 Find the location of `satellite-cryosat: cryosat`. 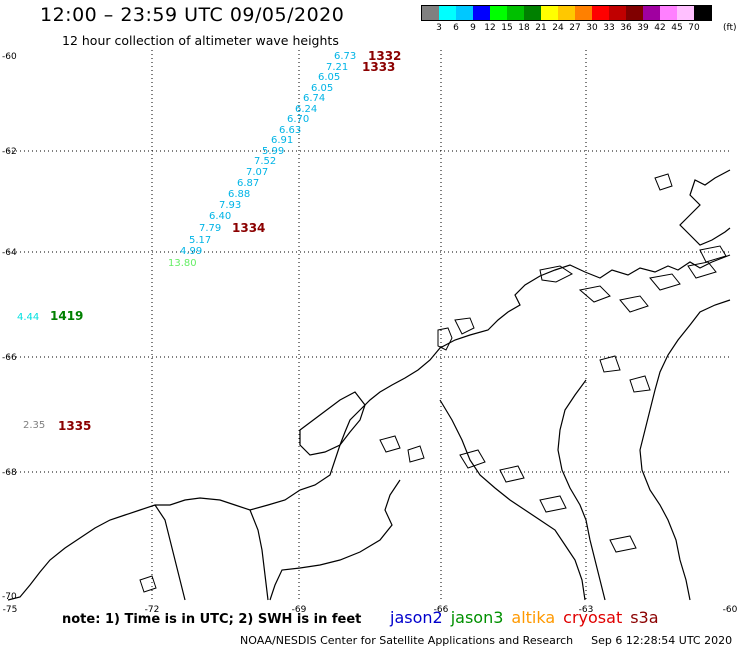

satellite-cryosat: cryosat is located at coordinates (593, 617).